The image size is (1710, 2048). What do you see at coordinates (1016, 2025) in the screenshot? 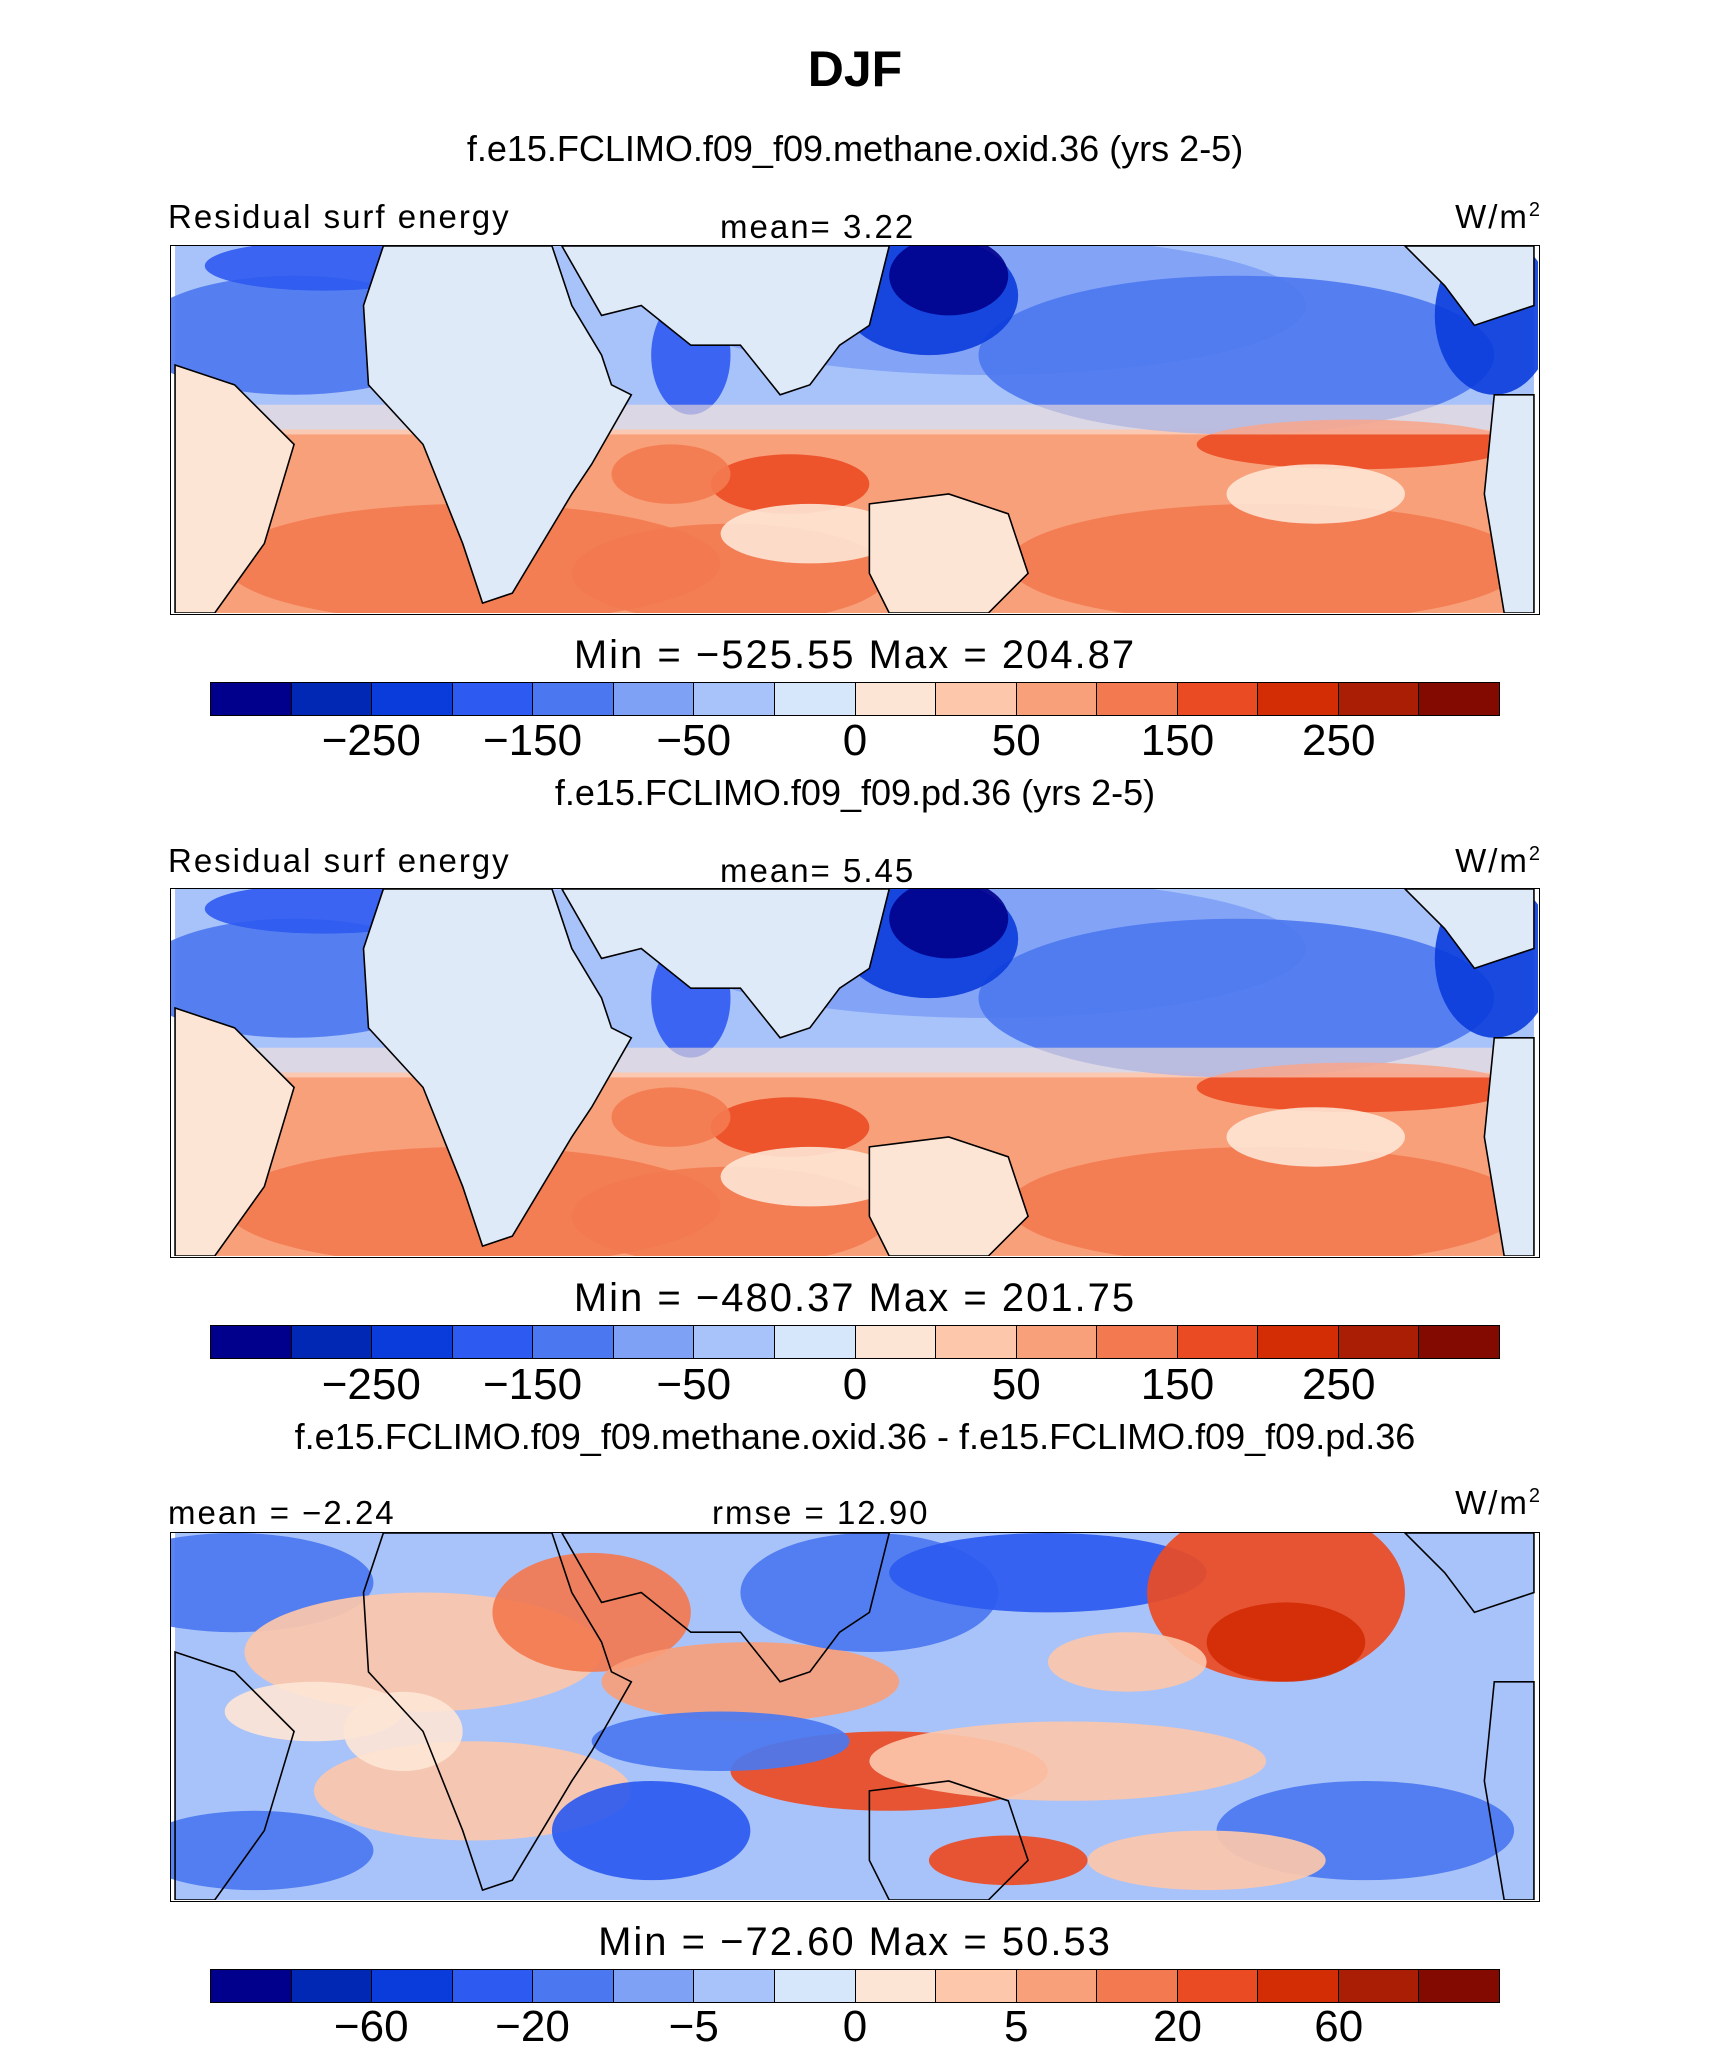
I see `colorbar-tick-label: 5` at bounding box center [1016, 2025].